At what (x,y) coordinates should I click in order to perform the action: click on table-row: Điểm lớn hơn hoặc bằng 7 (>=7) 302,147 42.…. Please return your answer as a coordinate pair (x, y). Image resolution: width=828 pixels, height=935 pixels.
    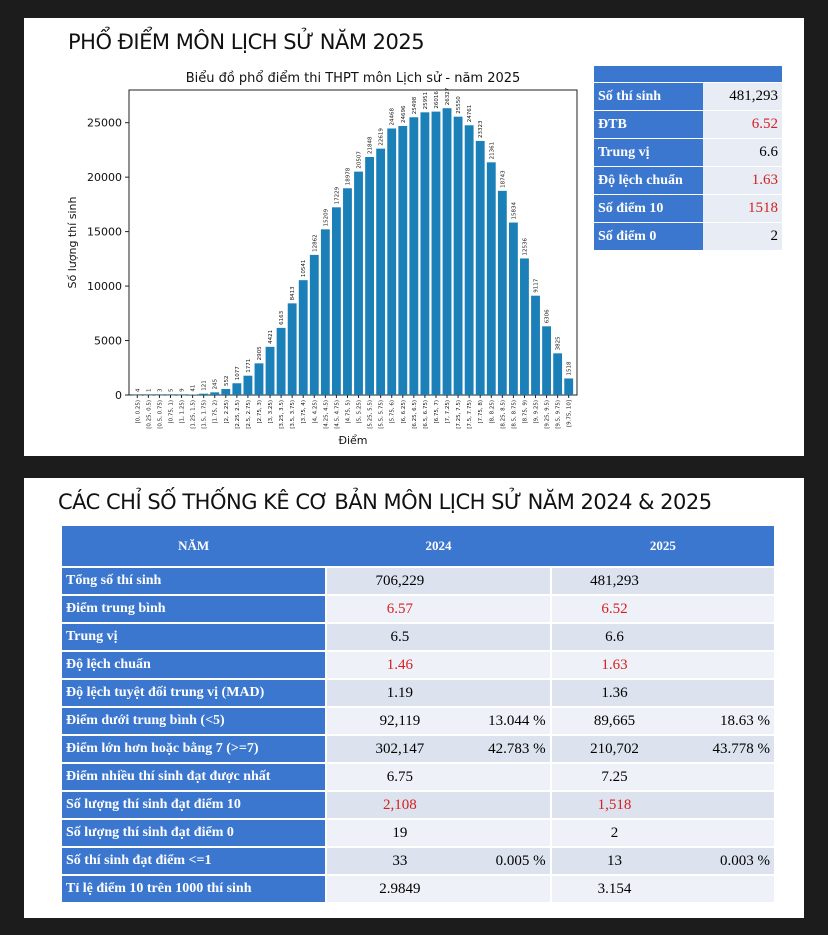
    Looking at the image, I should click on (418, 749).